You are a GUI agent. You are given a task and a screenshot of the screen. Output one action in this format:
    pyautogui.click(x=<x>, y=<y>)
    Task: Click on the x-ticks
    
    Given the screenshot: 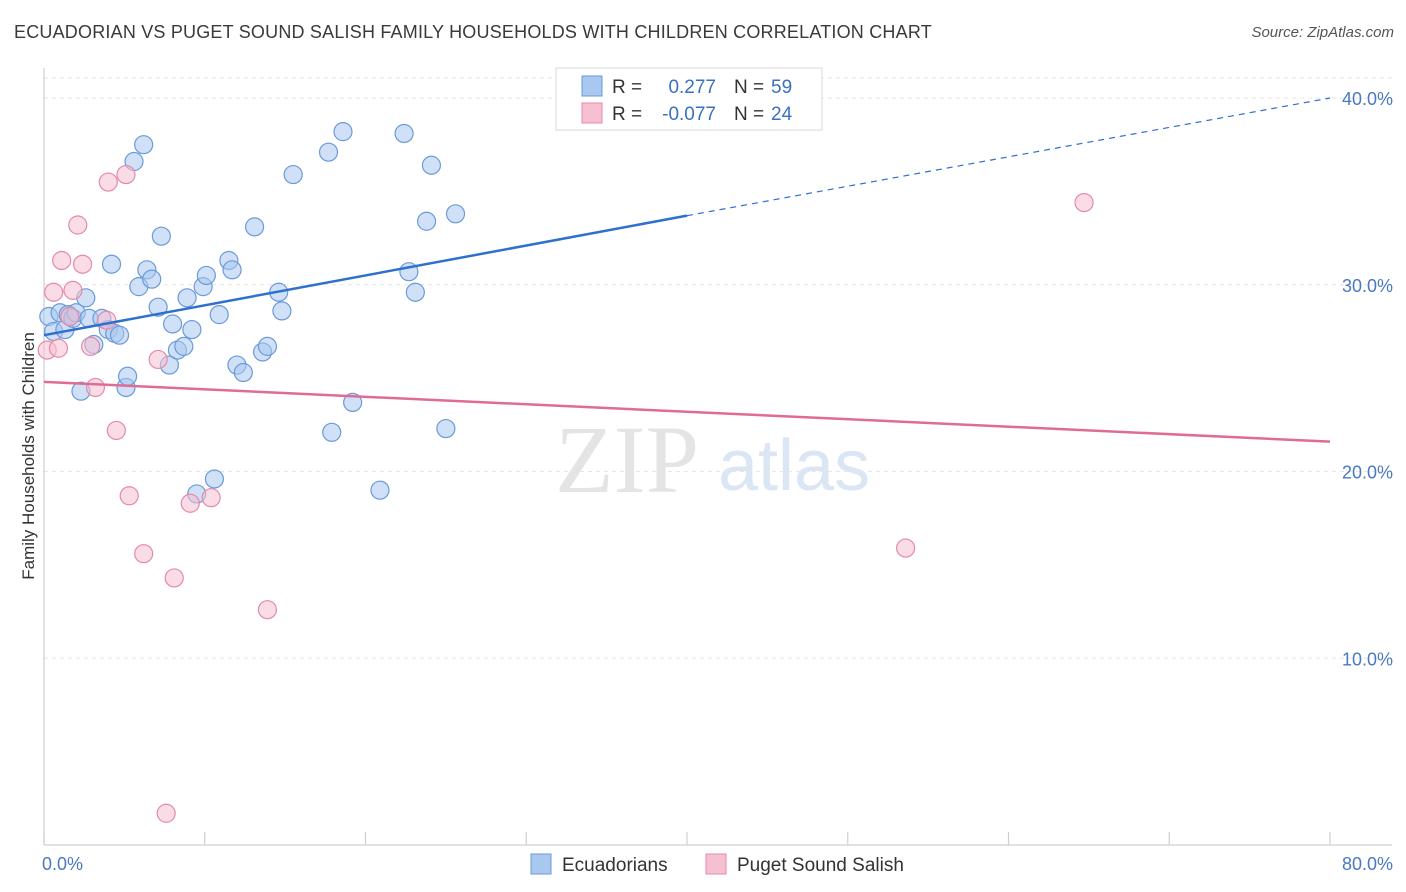 What is the action you would take?
    pyautogui.click(x=687, y=838)
    